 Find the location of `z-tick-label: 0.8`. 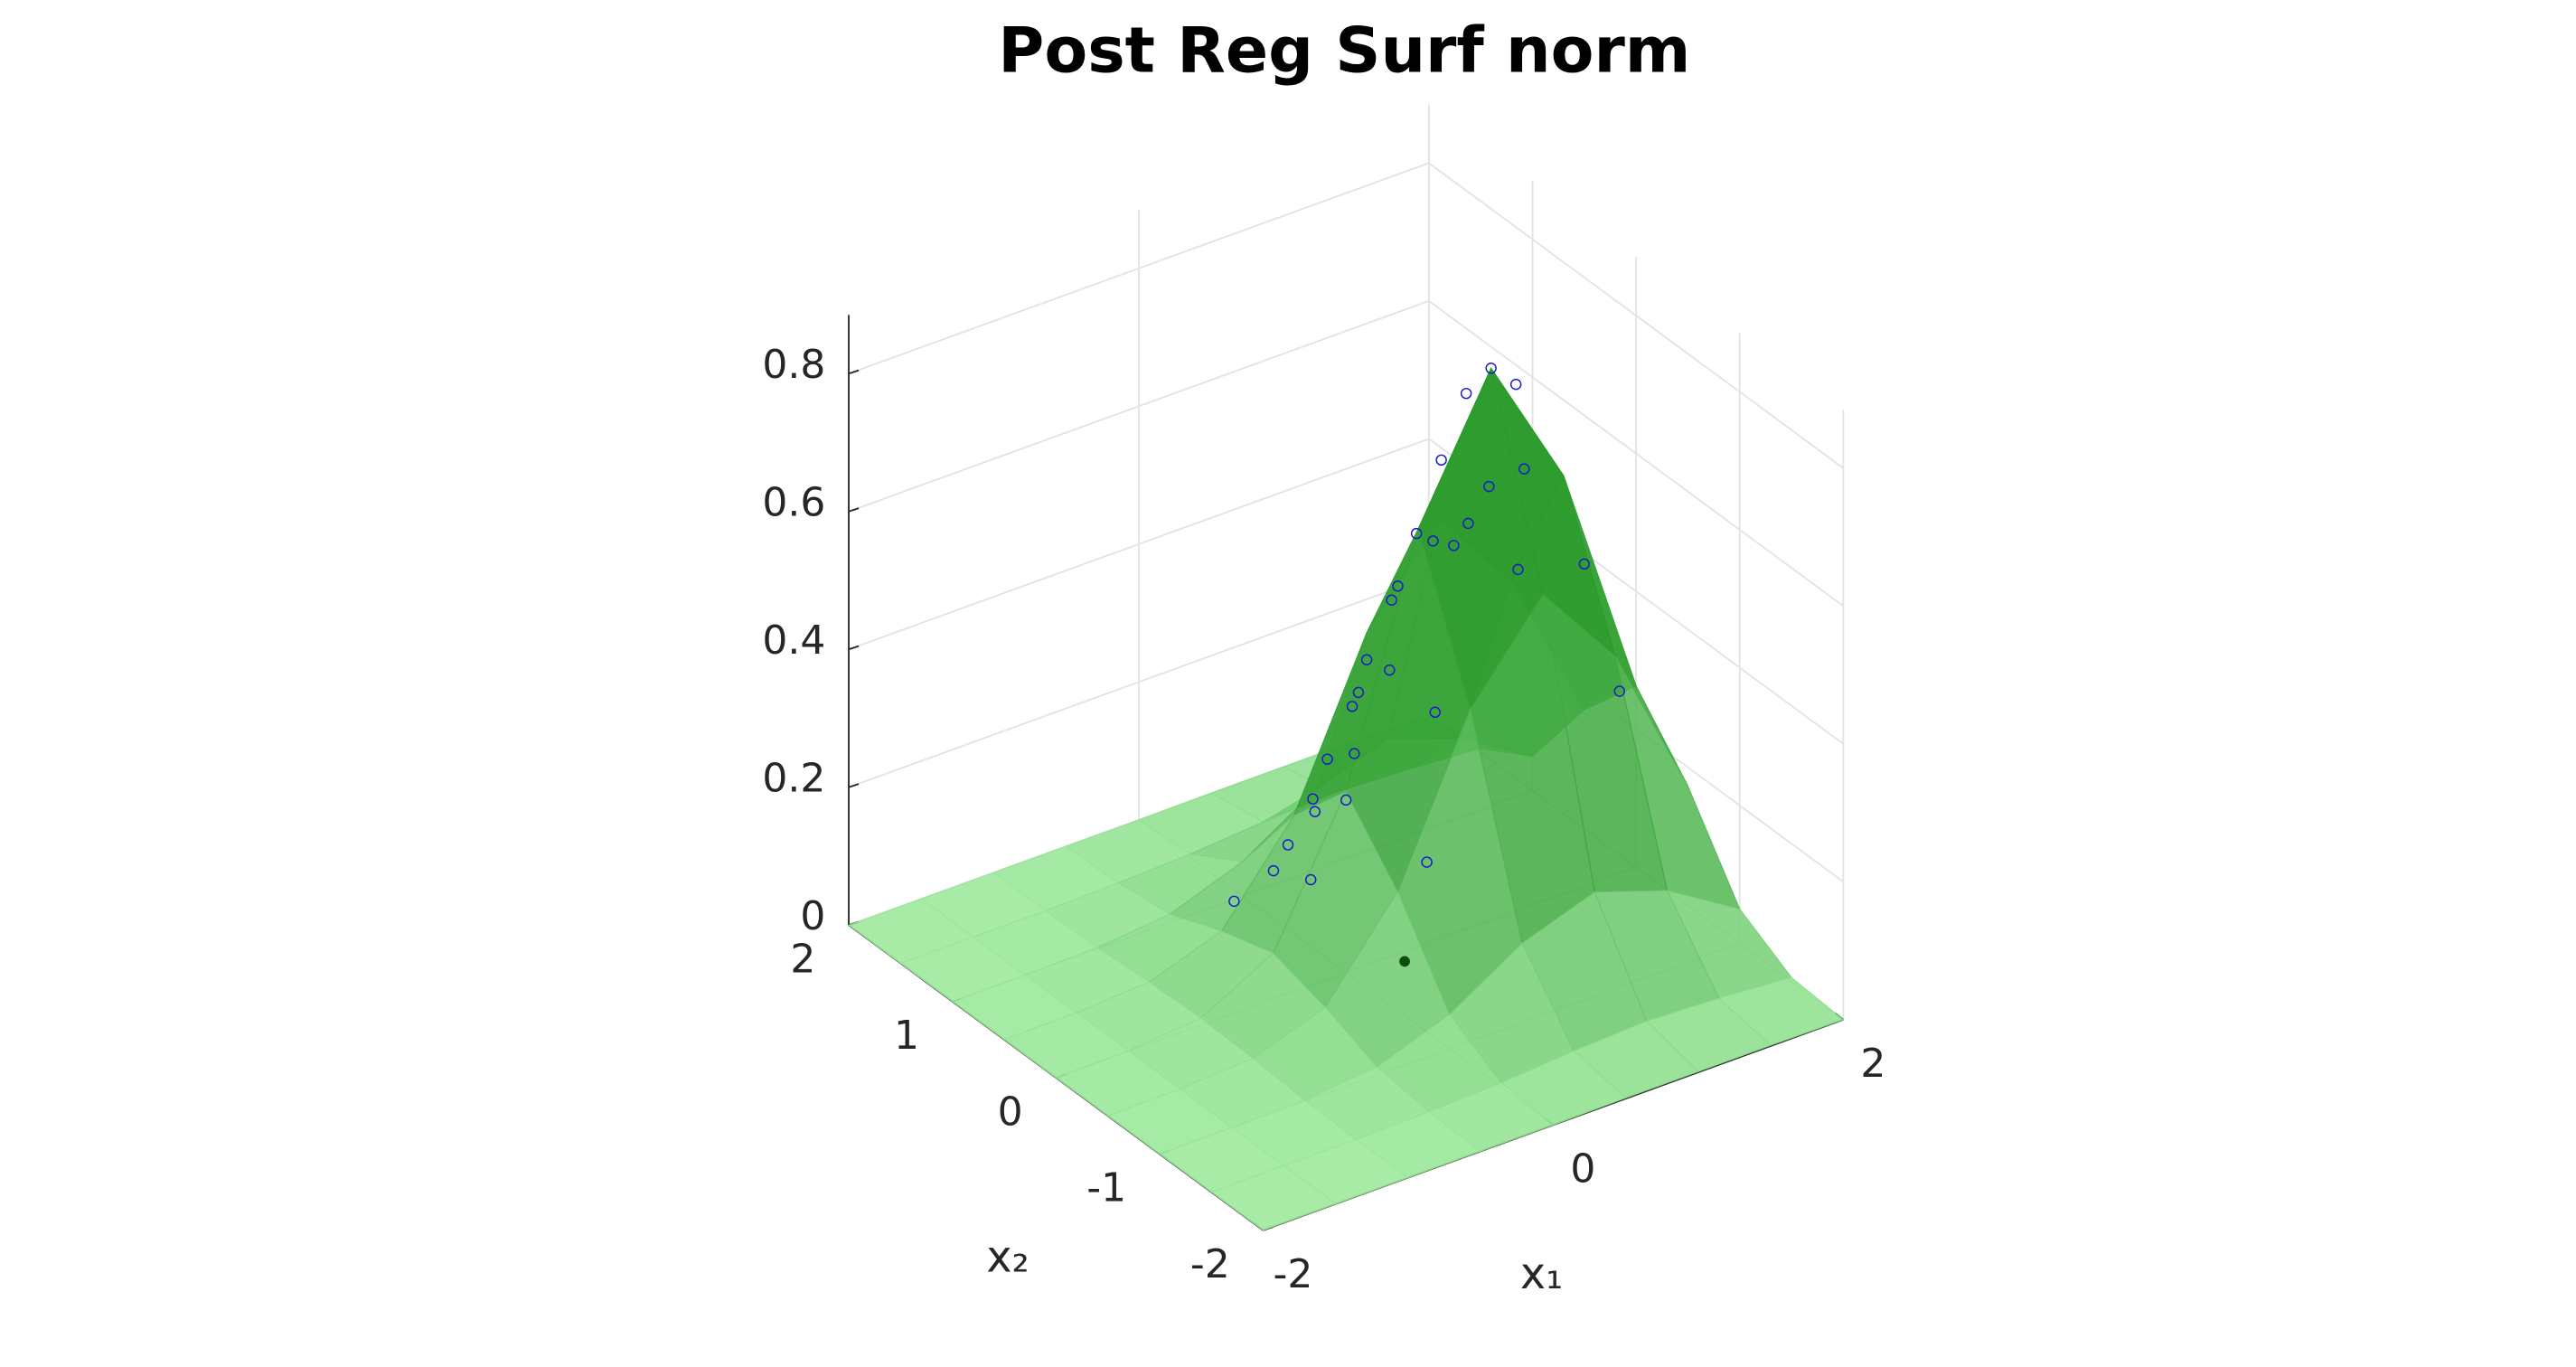

z-tick-label: 0.8 is located at coordinates (794, 365).